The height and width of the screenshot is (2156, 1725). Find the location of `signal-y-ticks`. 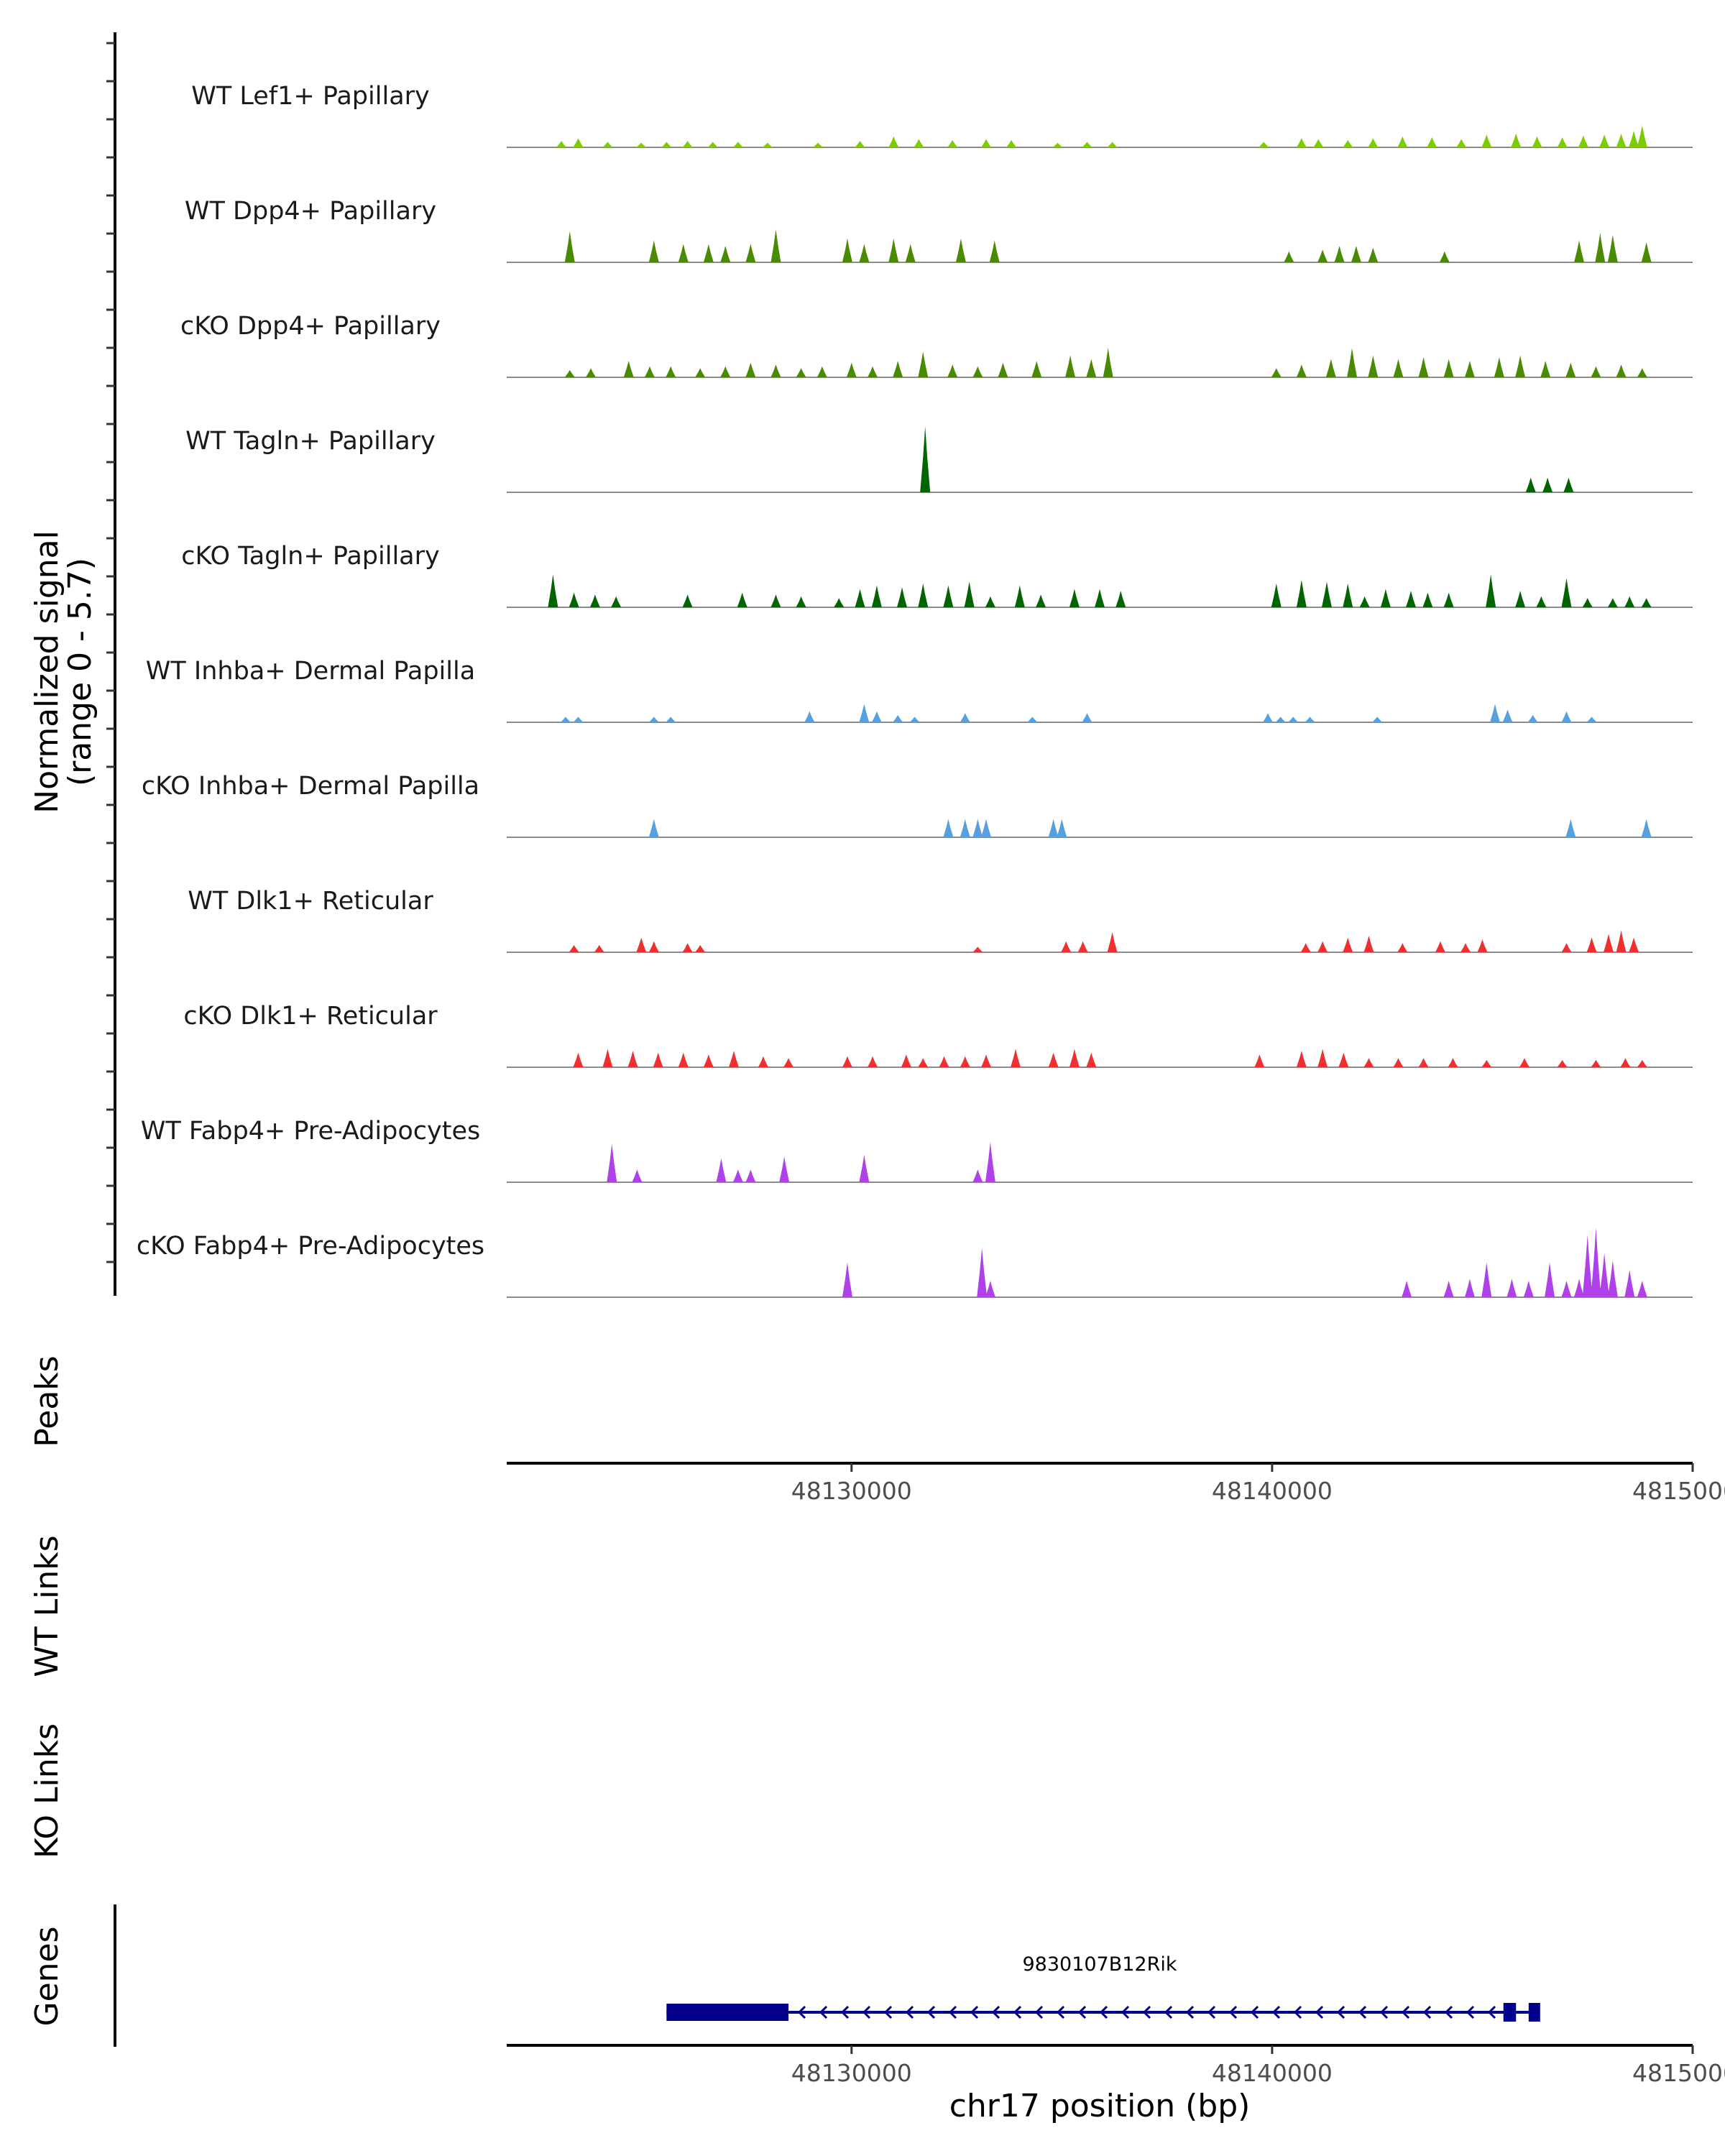

signal-y-ticks is located at coordinates (110, 653).